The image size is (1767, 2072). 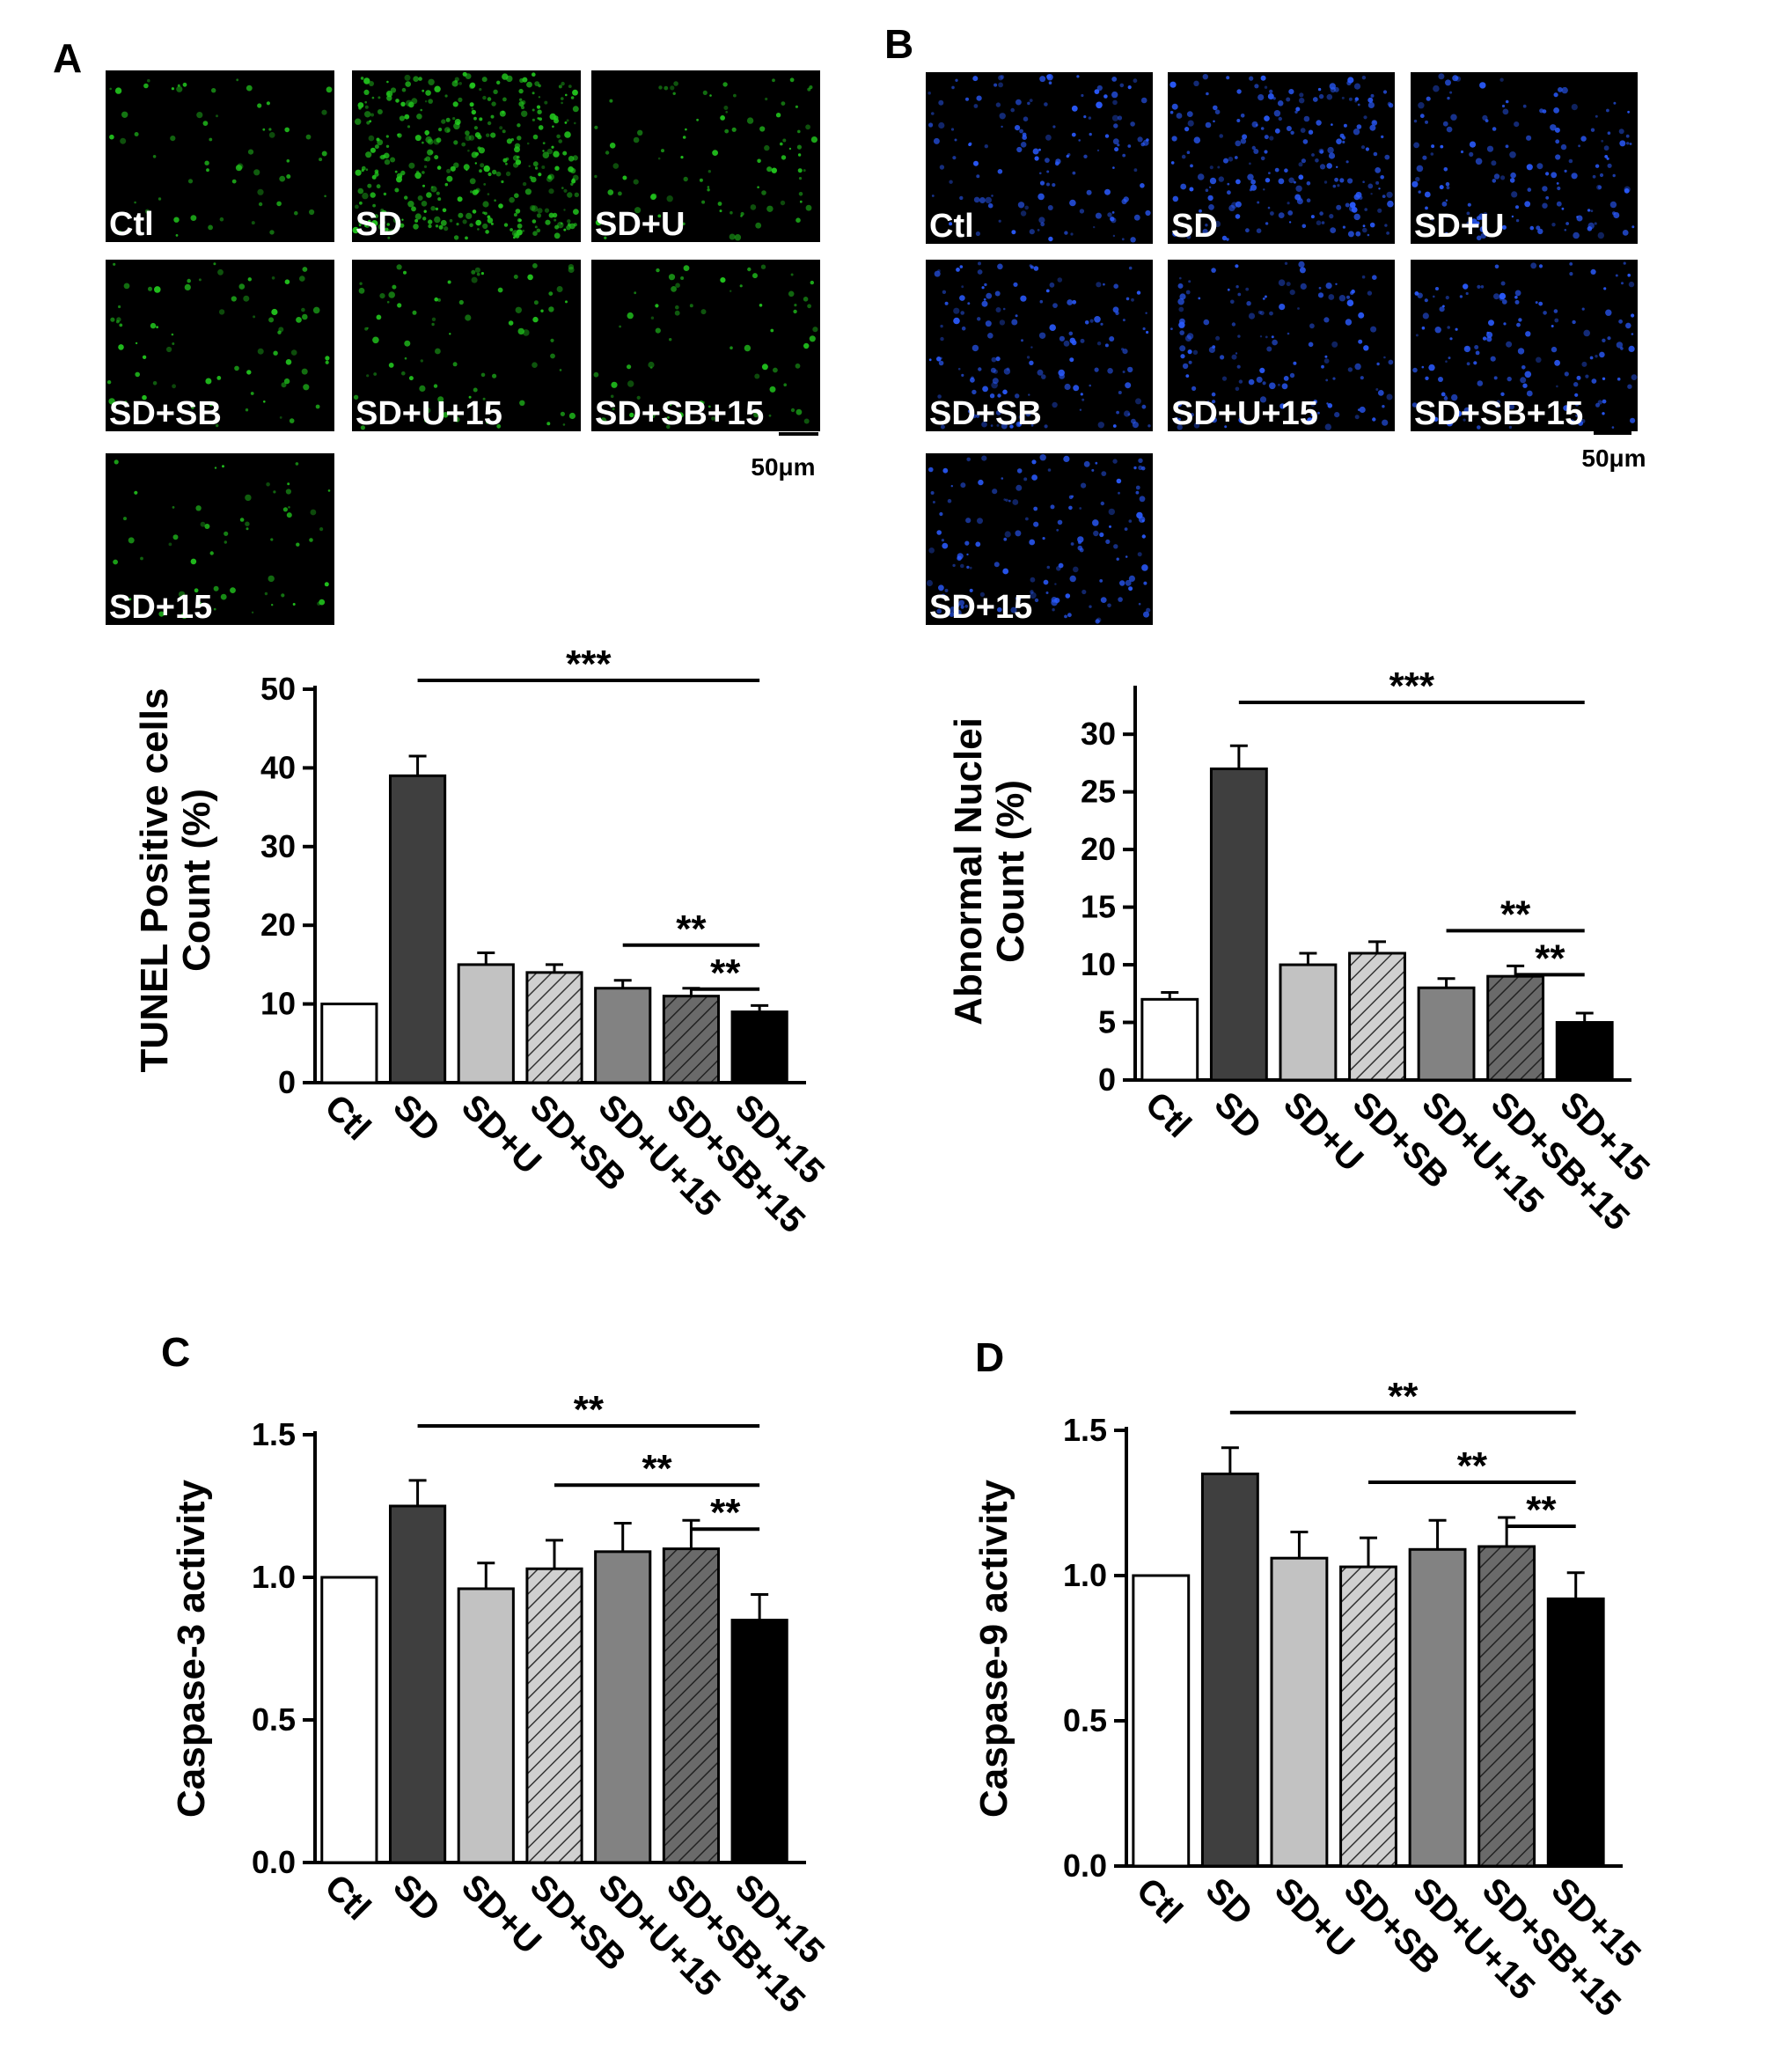 What do you see at coordinates (706, 156) in the screenshot?
I see `panel-a-image-sd-plus-u: SD+U` at bounding box center [706, 156].